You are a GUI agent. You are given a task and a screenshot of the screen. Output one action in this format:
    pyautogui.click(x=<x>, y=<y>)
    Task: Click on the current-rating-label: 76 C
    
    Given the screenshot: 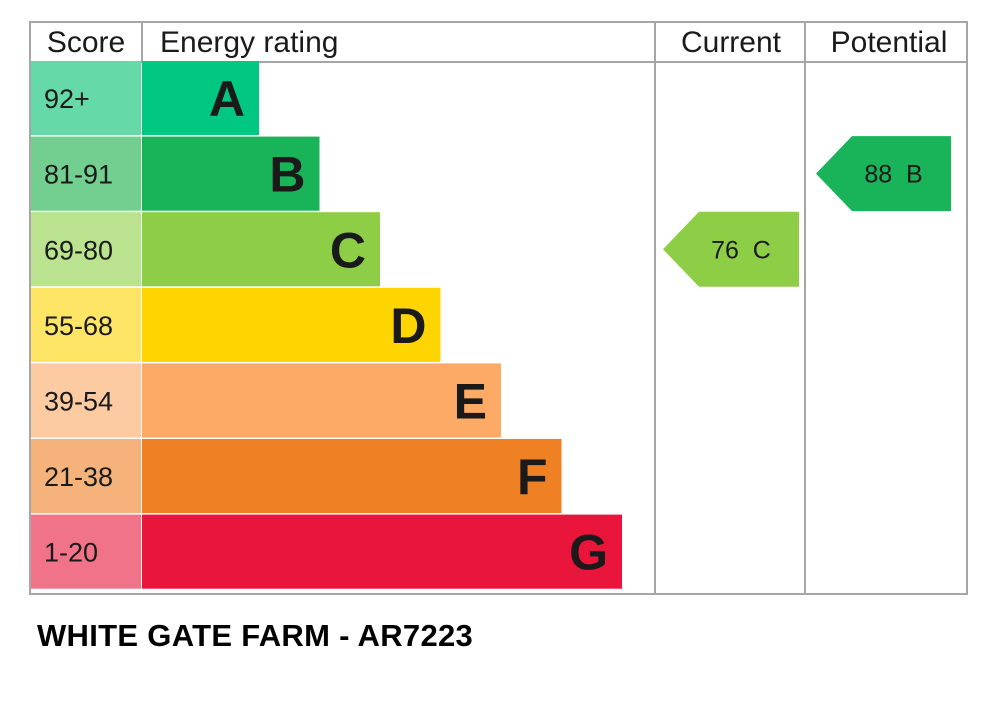 What is the action you would take?
    pyautogui.click(x=741, y=250)
    